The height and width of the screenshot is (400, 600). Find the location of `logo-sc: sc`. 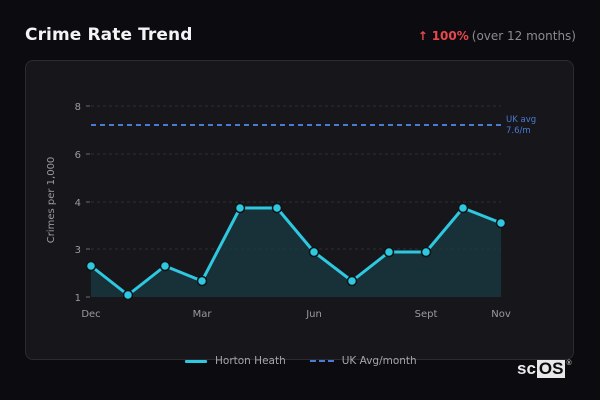

logo-sc: sc is located at coordinates (526, 368).